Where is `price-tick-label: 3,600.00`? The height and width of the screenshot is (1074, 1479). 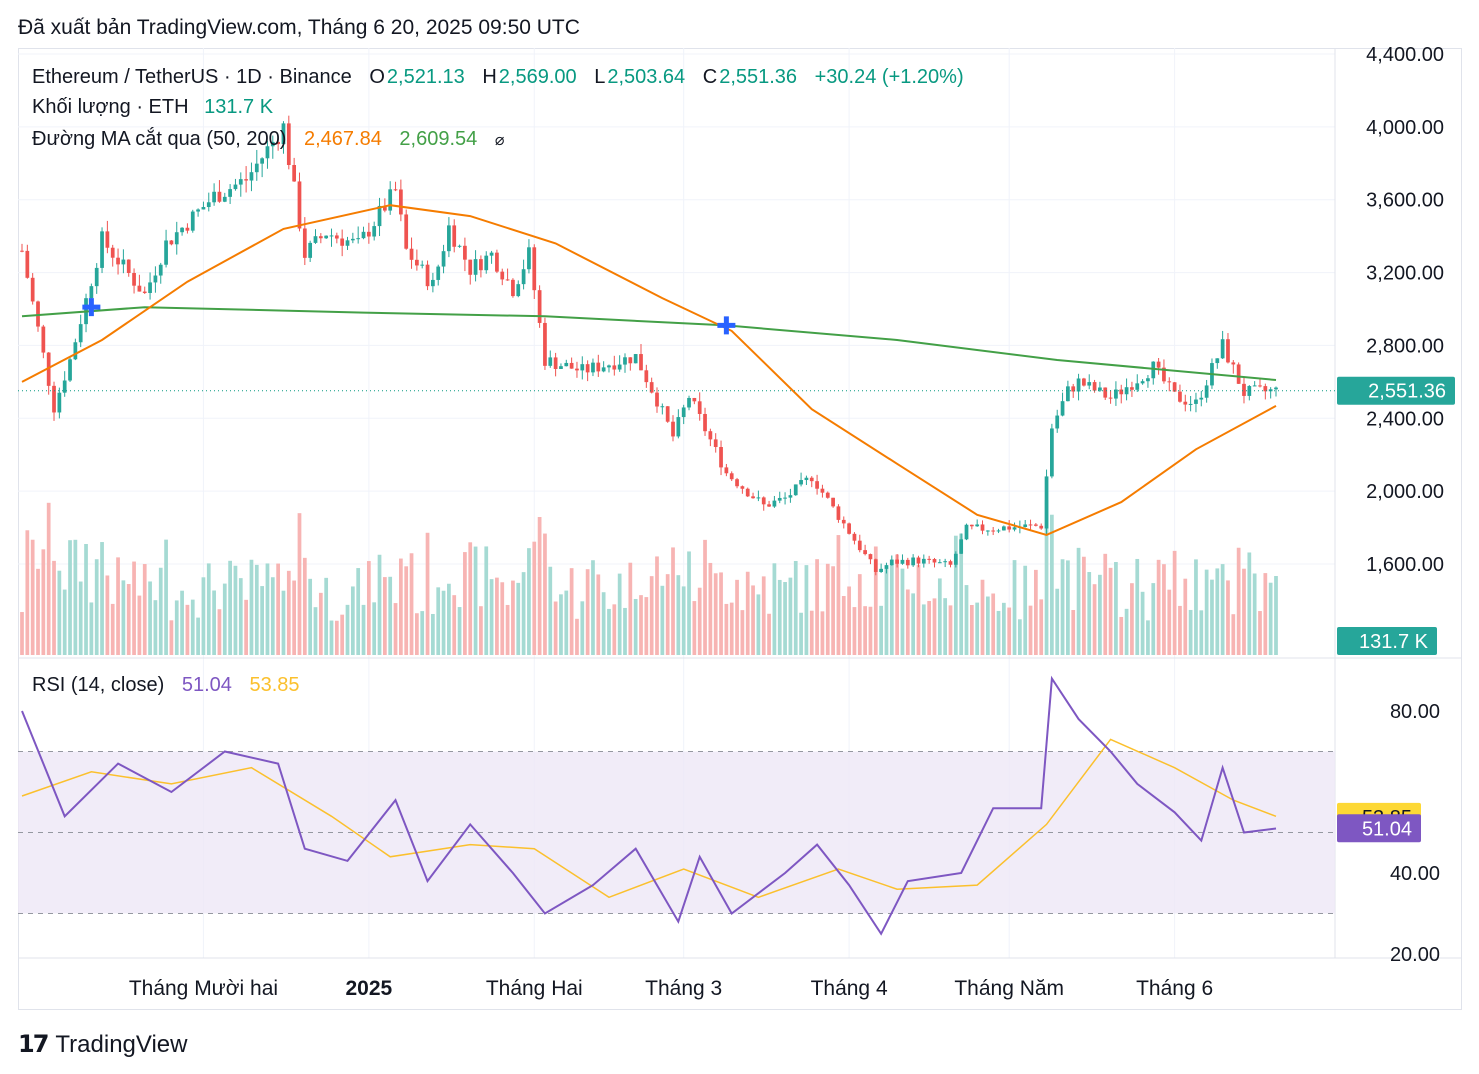
price-tick-label: 3,600.00 is located at coordinates (1405, 201).